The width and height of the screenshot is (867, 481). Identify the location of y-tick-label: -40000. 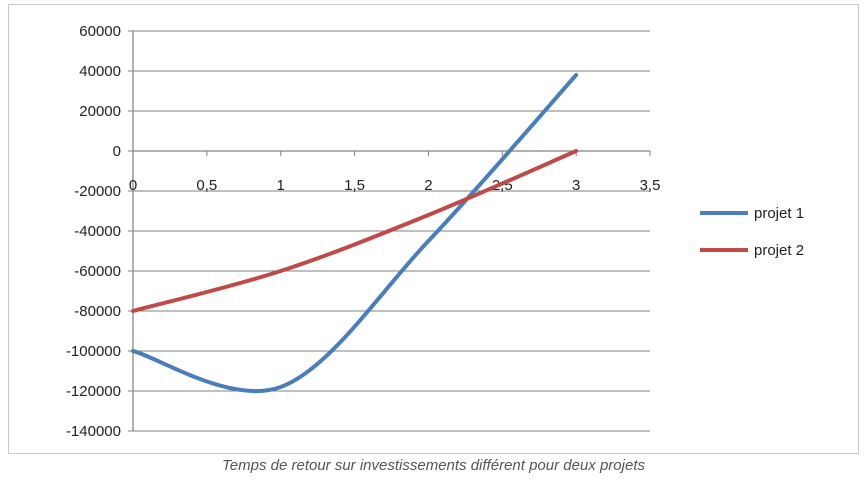
(97, 231).